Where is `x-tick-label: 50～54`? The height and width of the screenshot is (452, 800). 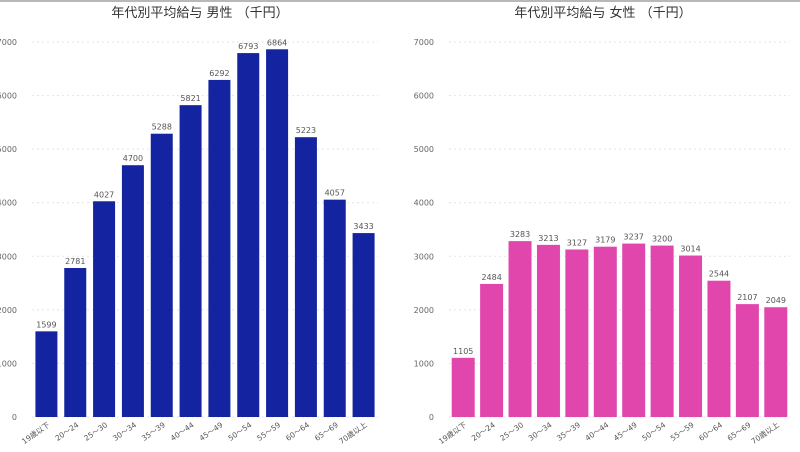
x-tick-label: 50～54 is located at coordinates (653, 431).